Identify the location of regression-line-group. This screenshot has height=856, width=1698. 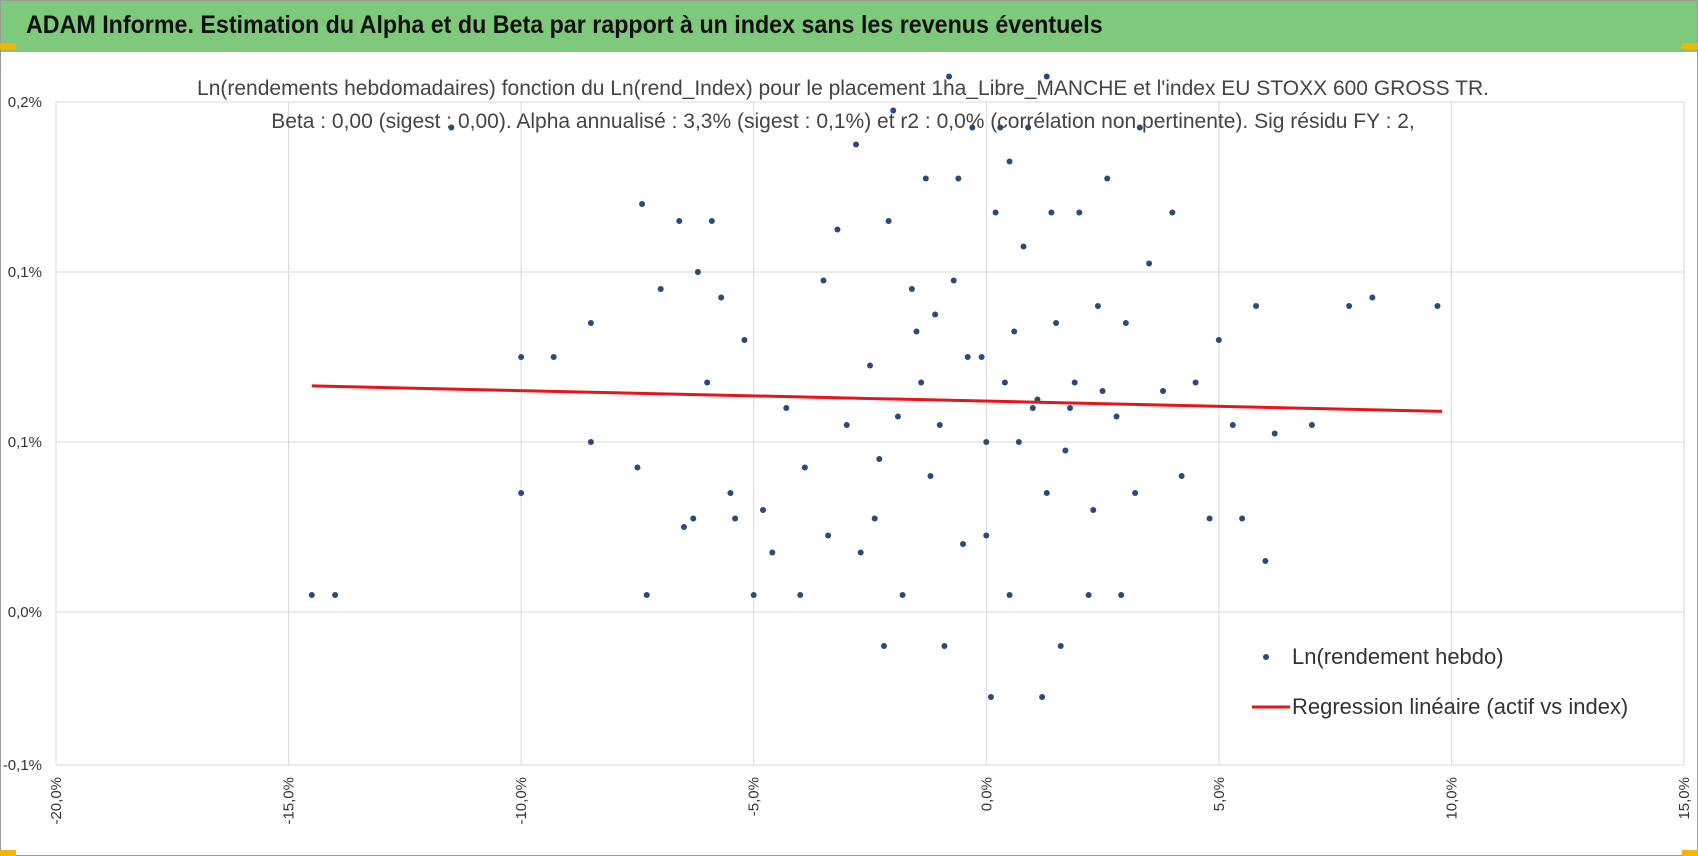
(877, 398).